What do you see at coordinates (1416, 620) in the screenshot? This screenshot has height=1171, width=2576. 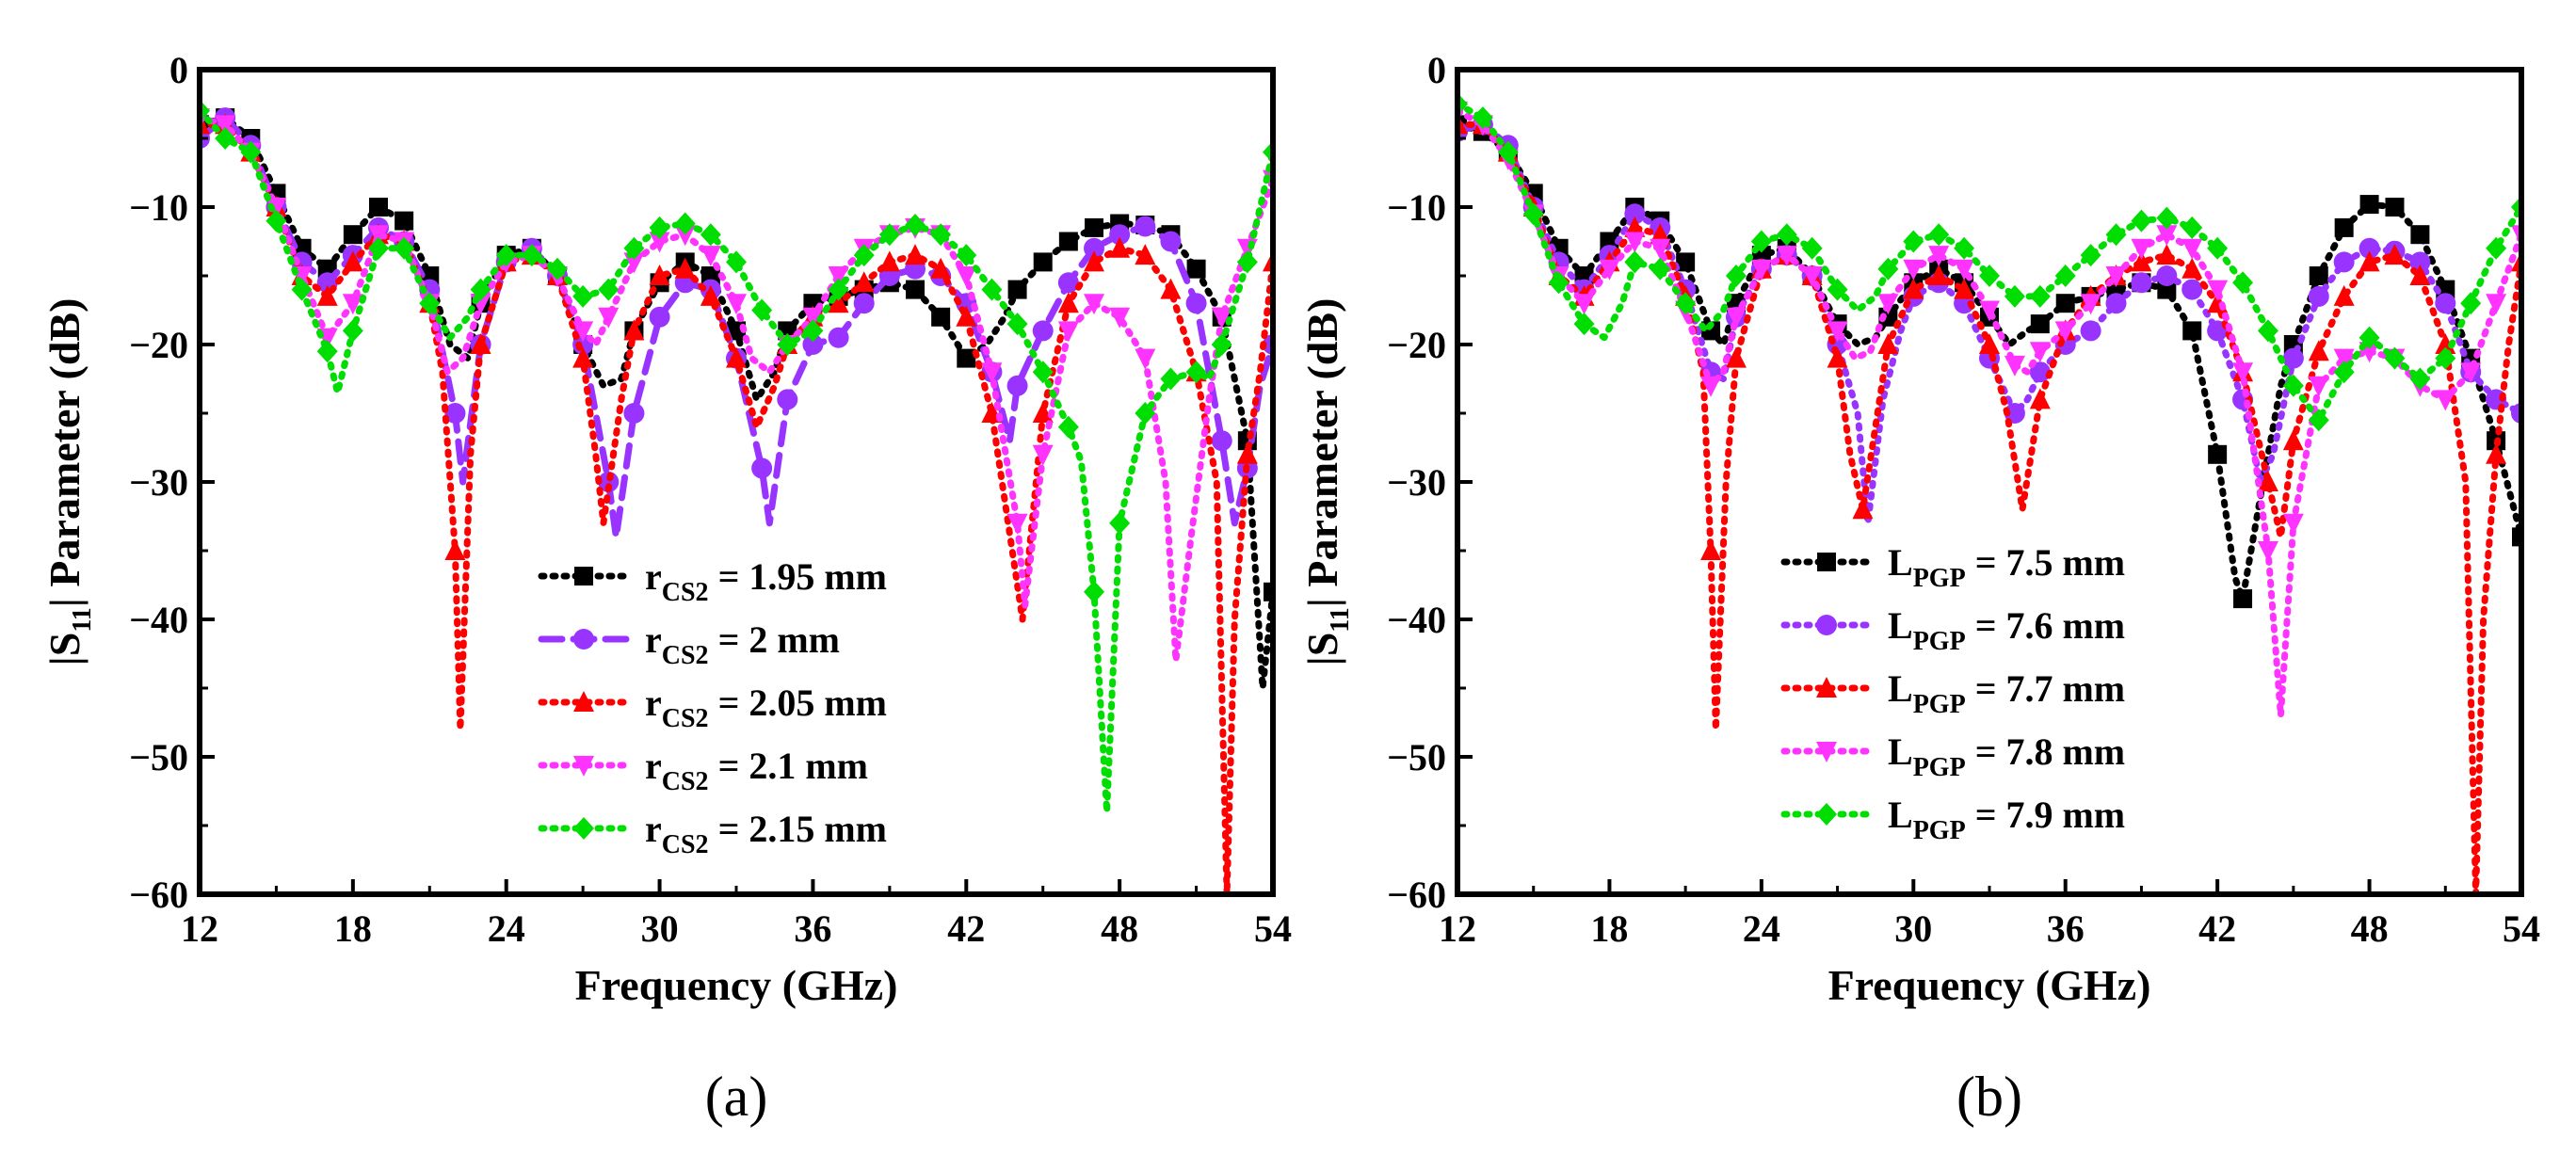 I see `y-tick-label: −40` at bounding box center [1416, 620].